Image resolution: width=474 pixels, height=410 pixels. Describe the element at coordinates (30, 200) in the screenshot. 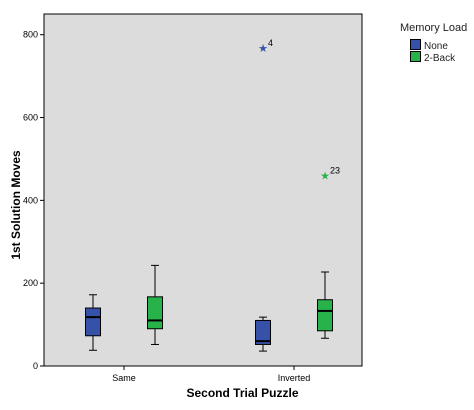

I see `y-tick-label: 400` at that location.